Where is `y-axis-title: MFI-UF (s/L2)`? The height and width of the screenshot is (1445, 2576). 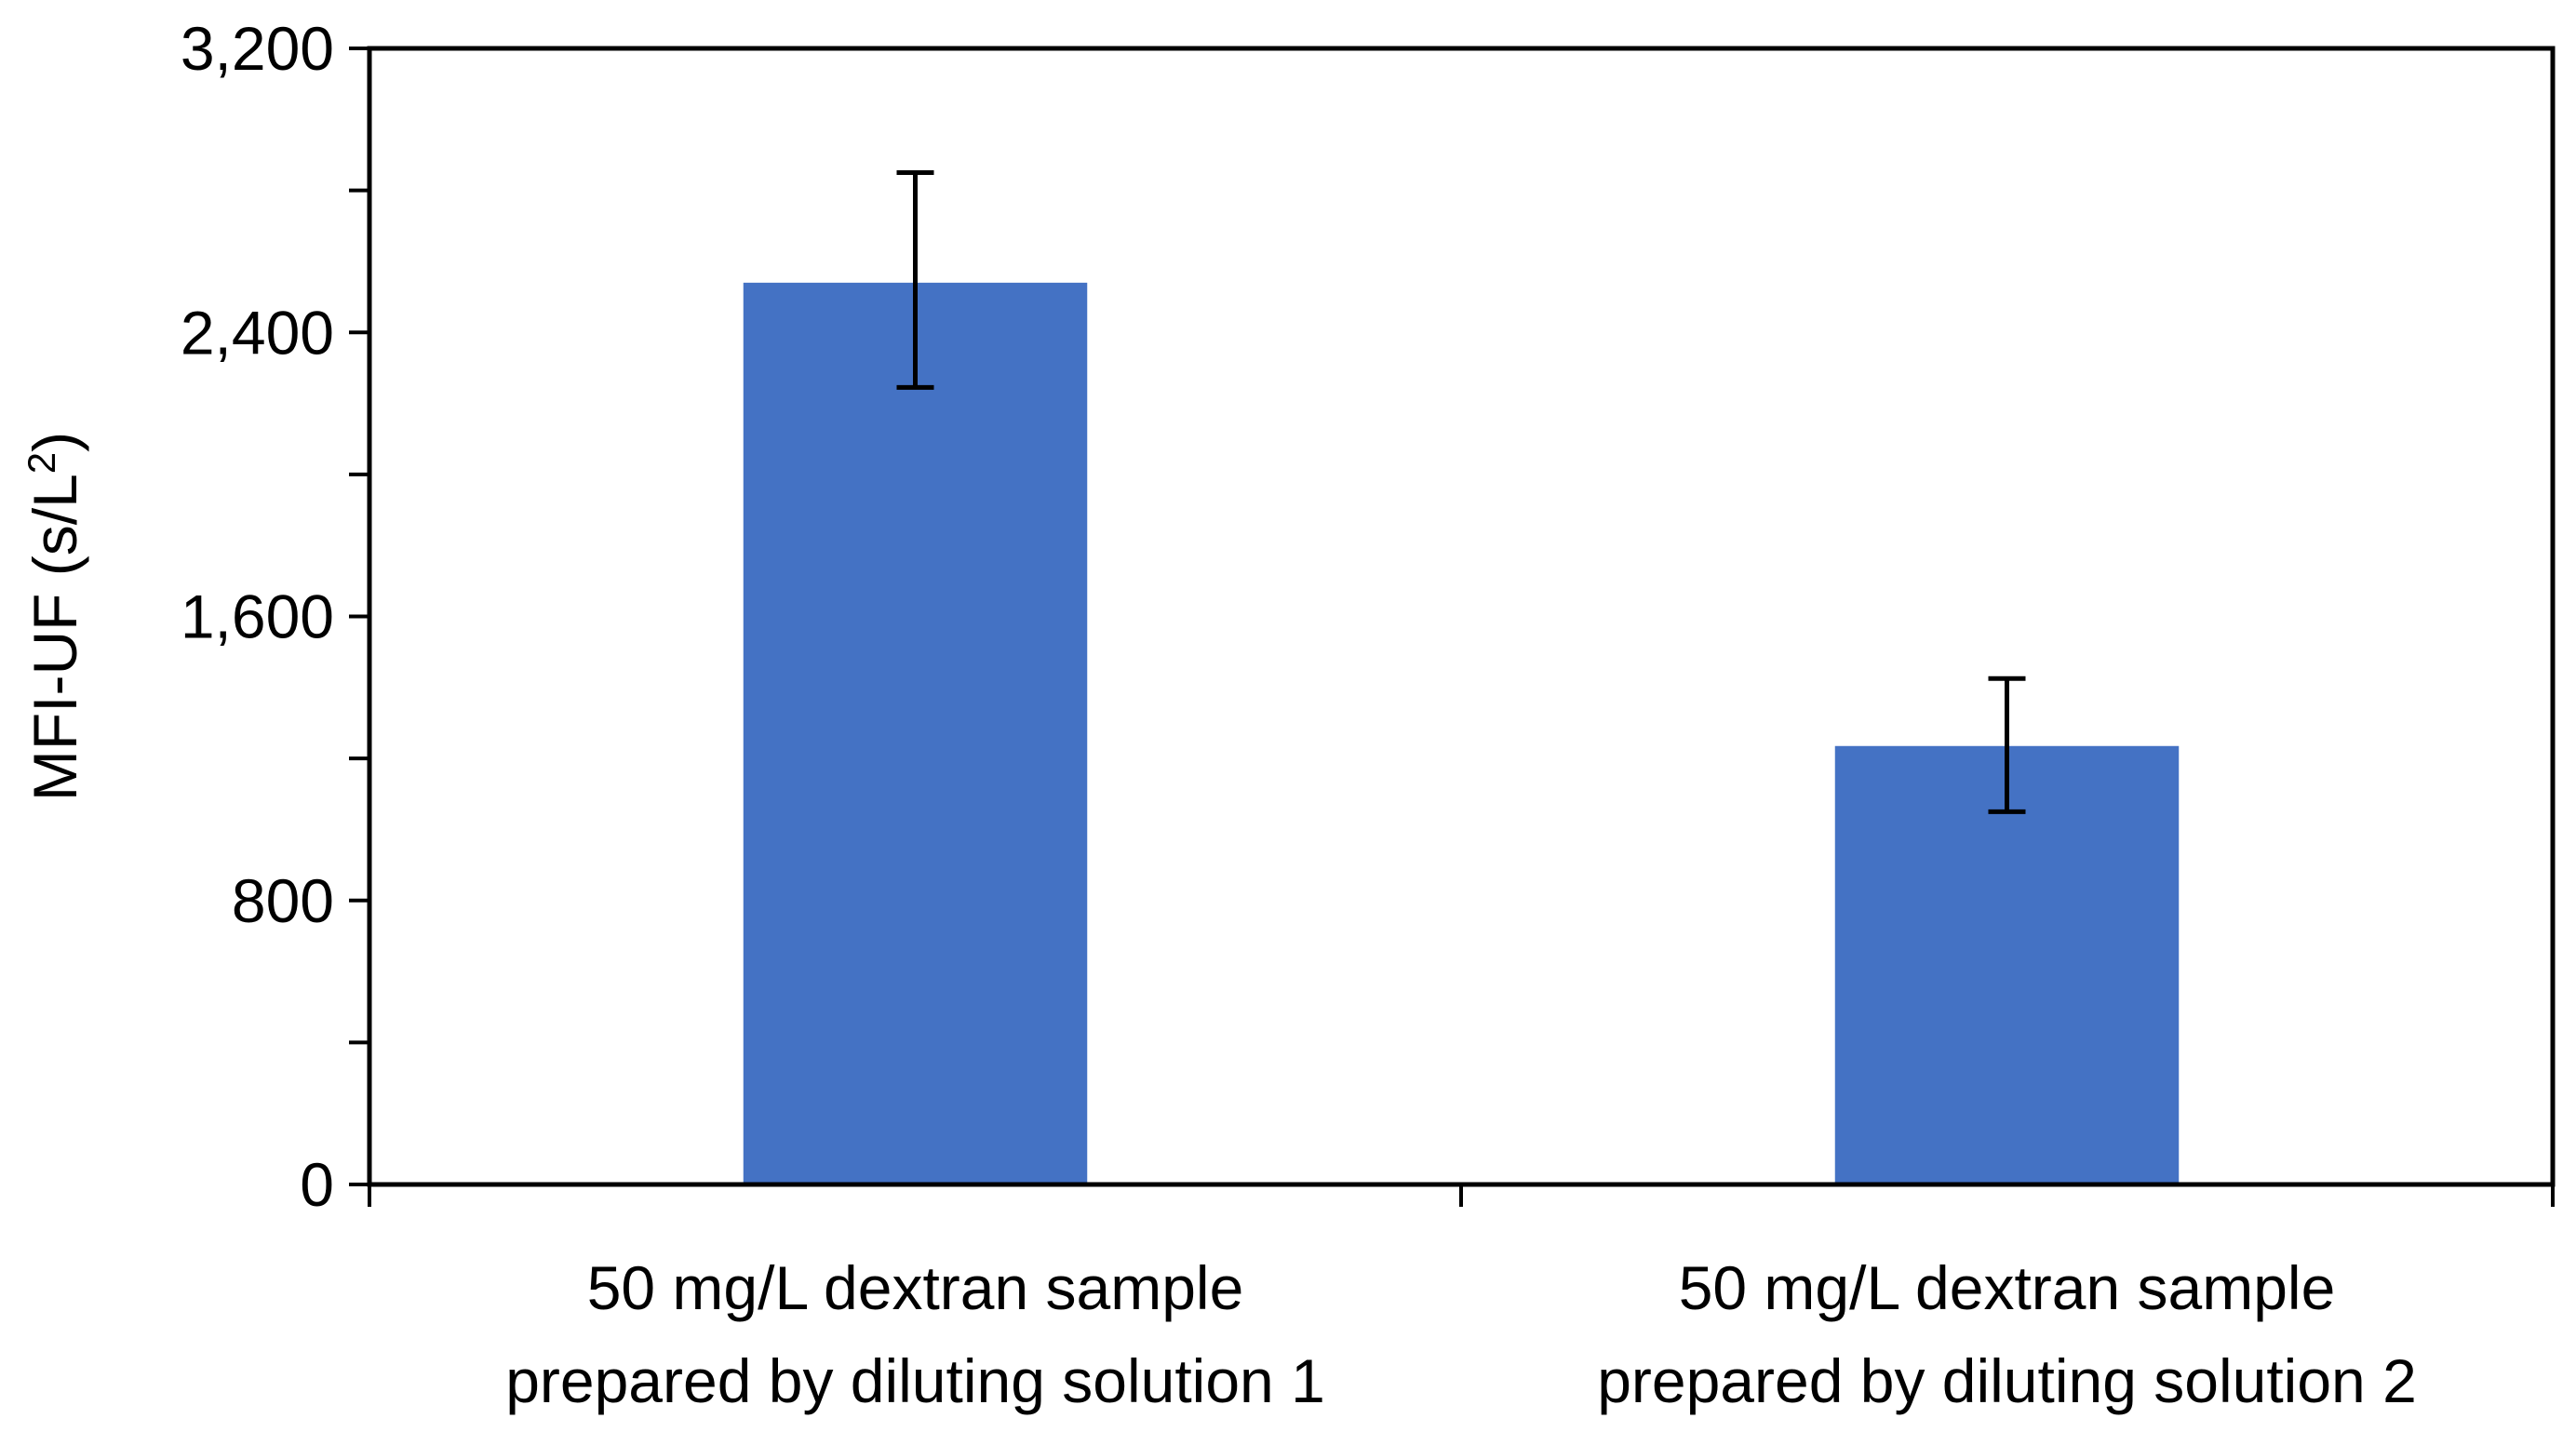 y-axis-title: MFI-UF (s/L2) is located at coordinates (55, 616).